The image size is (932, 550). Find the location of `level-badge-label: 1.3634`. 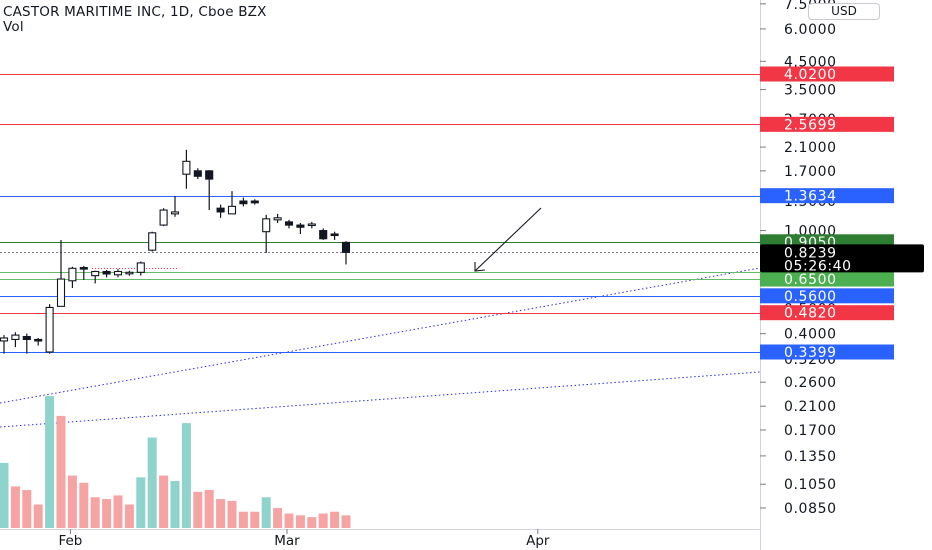

level-badge-label: 1.3634 is located at coordinates (810, 197).